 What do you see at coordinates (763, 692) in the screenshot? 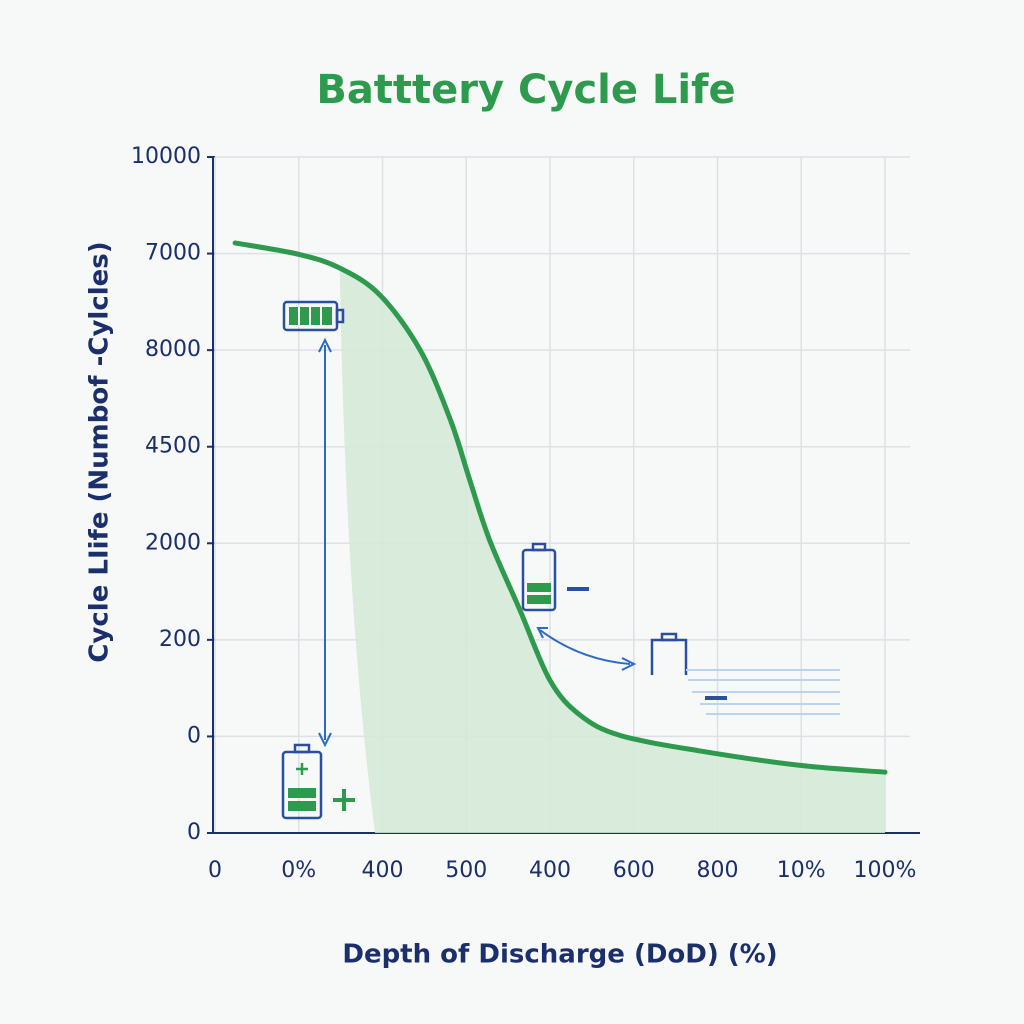
I see `speed-lines` at bounding box center [763, 692].